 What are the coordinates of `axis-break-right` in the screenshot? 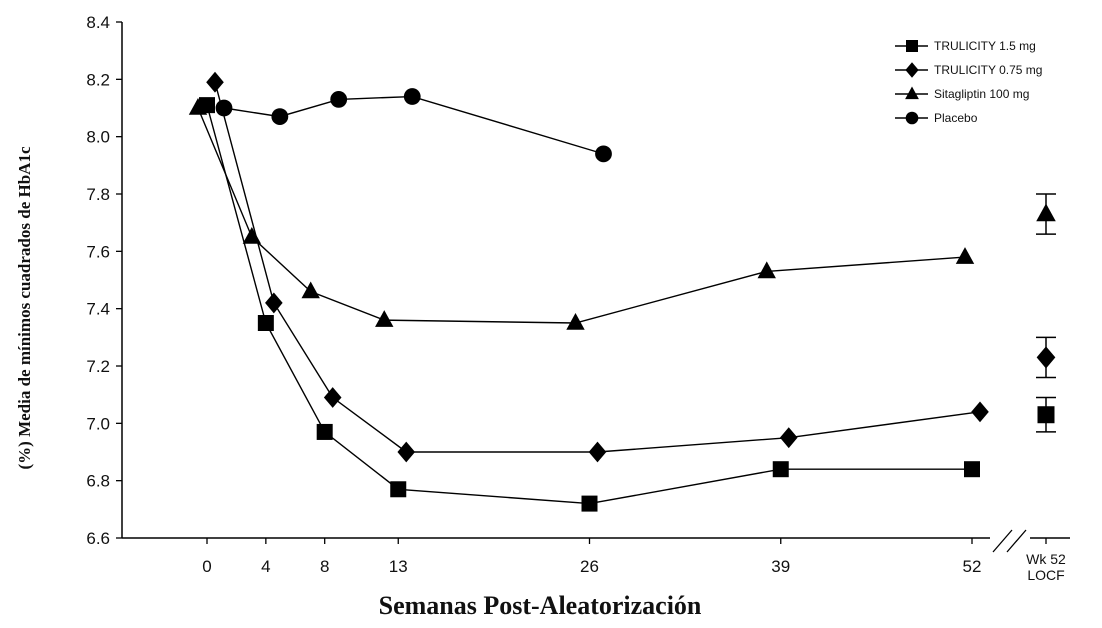 It's located at (1016, 541).